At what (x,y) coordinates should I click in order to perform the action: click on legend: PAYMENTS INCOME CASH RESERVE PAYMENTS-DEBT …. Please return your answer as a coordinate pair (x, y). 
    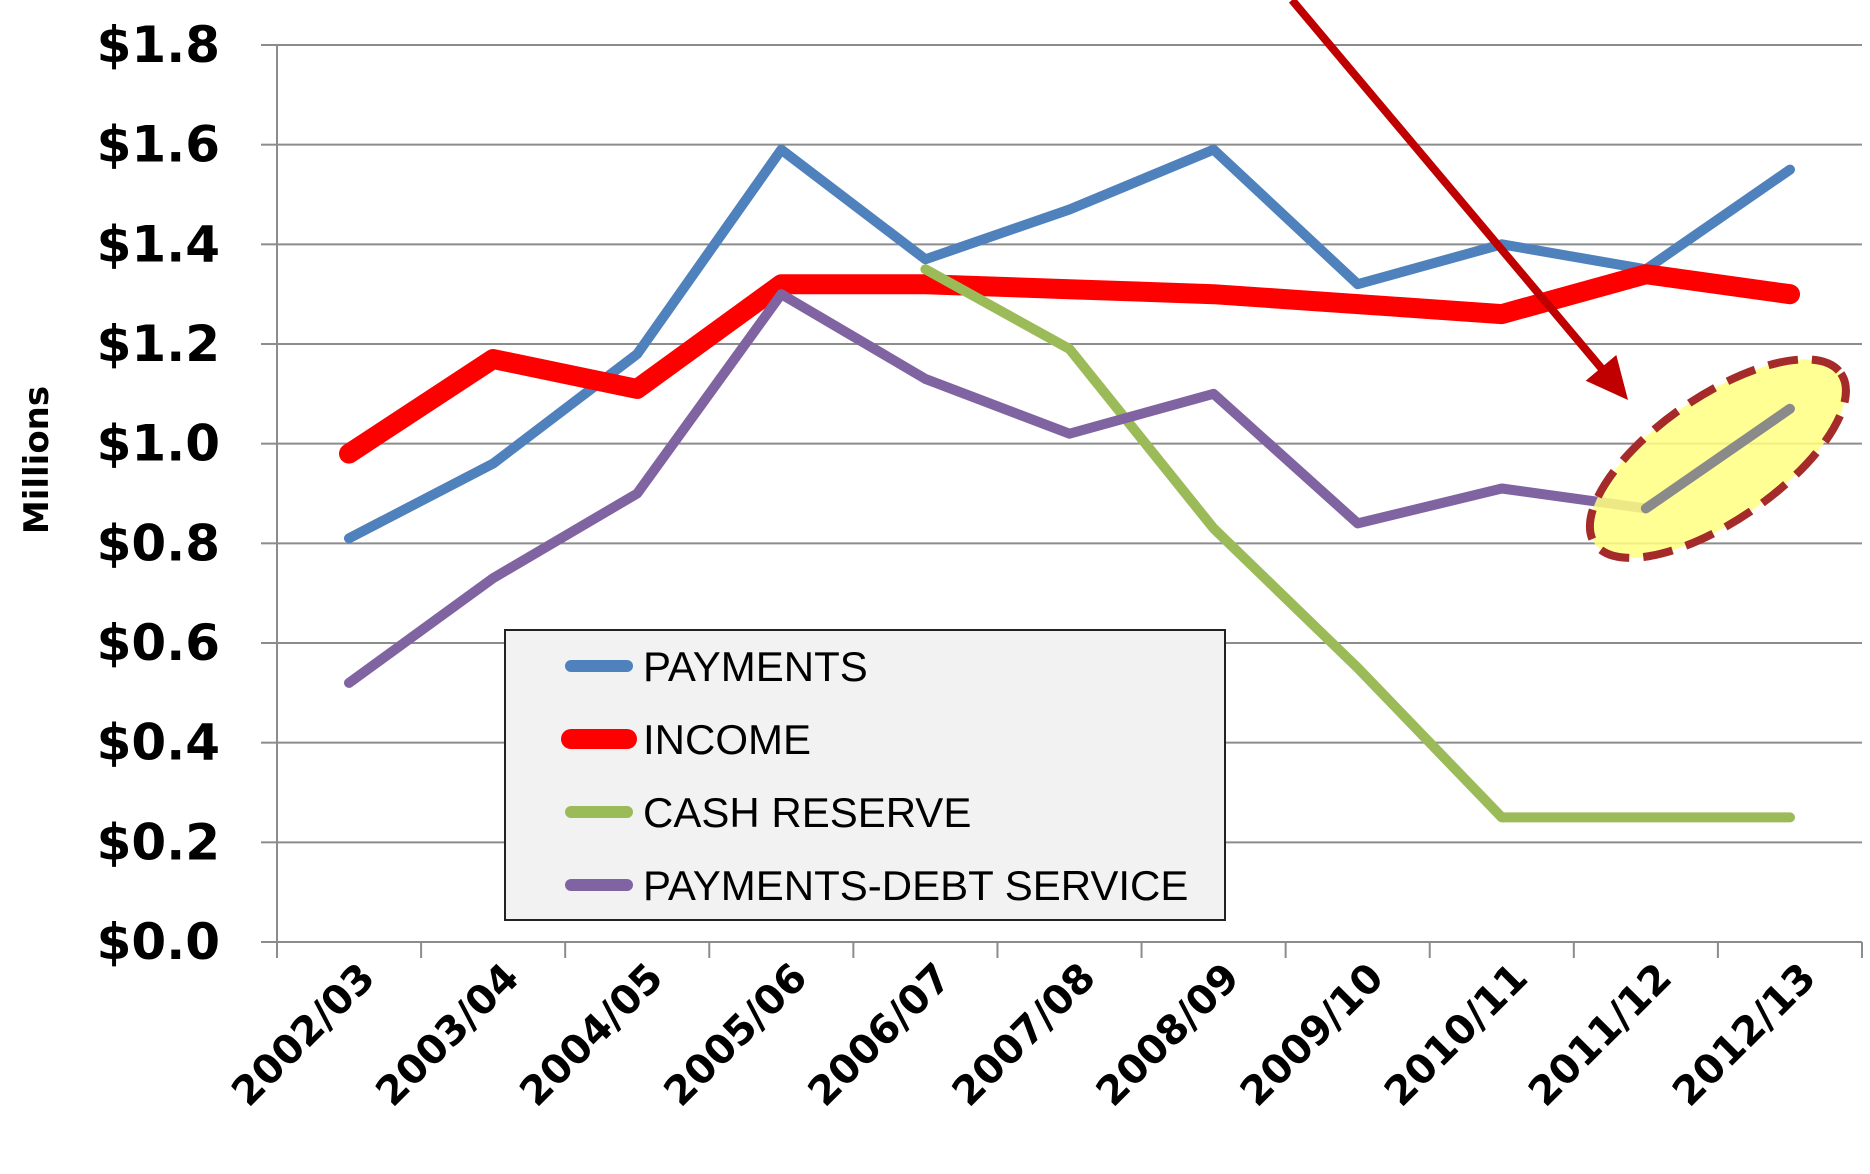
    Looking at the image, I should click on (865, 775).